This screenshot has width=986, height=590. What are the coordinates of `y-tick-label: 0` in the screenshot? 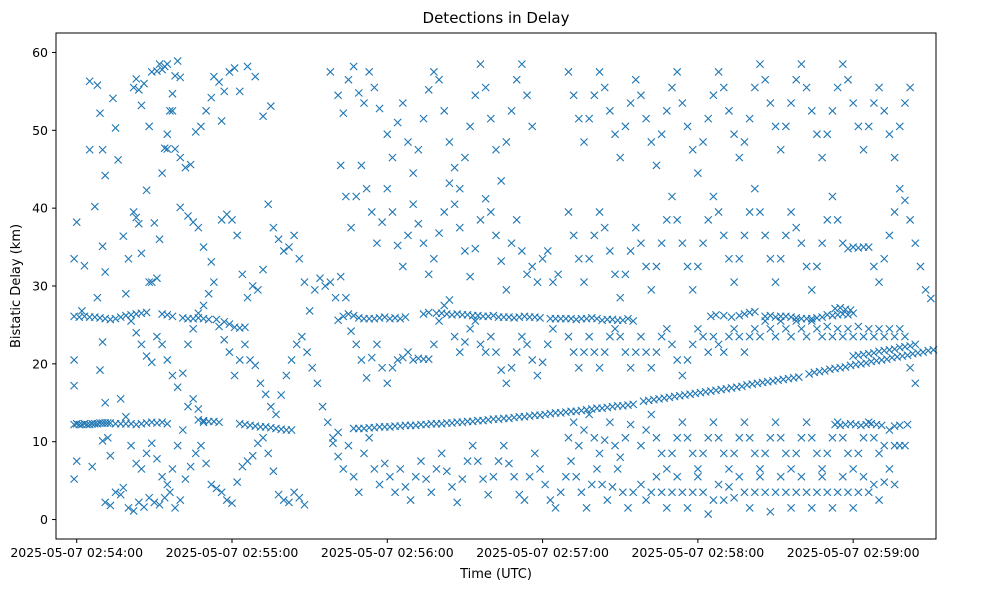 It's located at (44, 519).